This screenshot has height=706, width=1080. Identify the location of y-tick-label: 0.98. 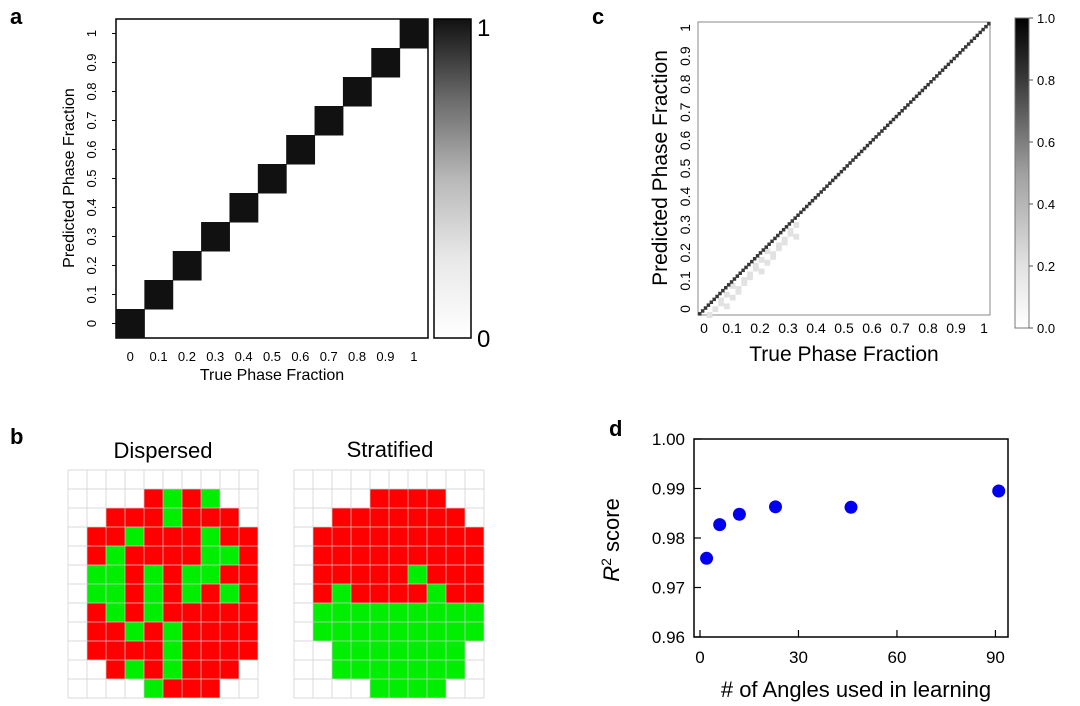
(668, 538).